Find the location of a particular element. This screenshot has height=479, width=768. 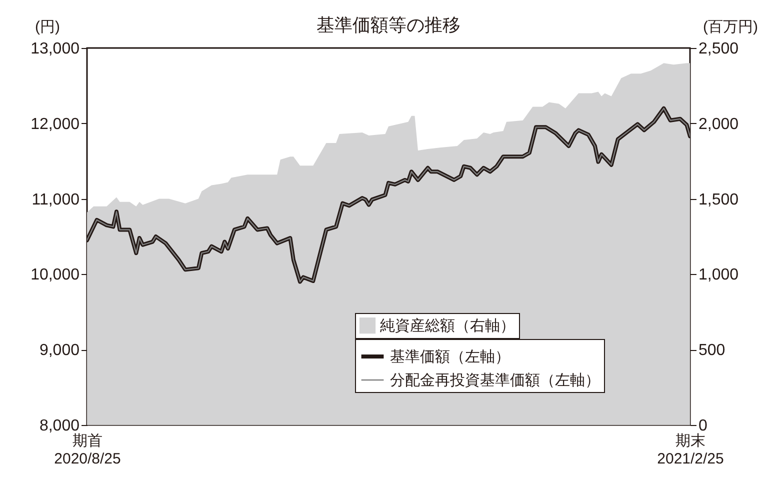

y-axis-title: (円) is located at coordinates (47, 27).